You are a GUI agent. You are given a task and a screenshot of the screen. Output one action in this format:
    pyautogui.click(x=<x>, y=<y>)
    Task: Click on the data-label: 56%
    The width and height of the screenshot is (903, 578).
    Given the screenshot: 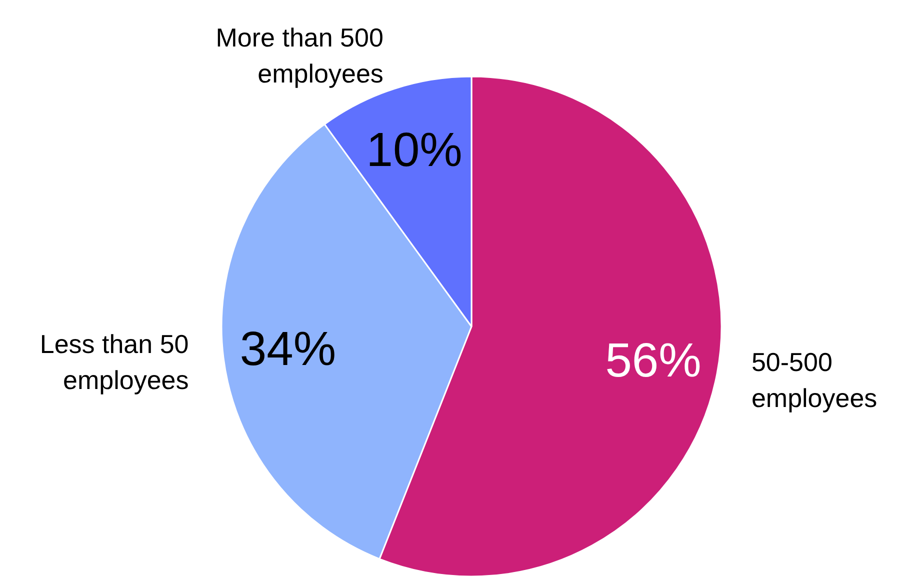 What is the action you would take?
    pyautogui.click(x=653, y=361)
    